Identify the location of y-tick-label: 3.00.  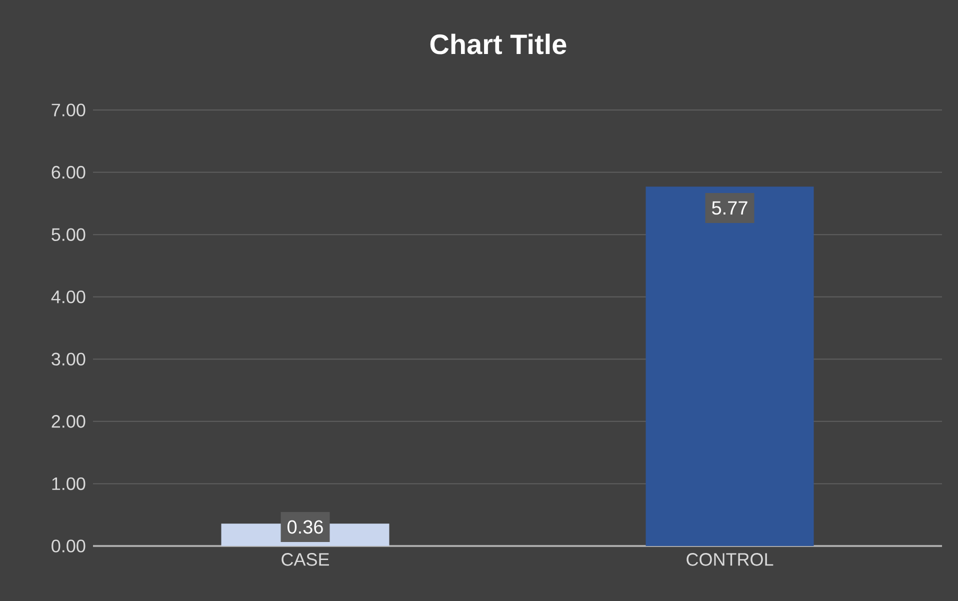
(69, 359).